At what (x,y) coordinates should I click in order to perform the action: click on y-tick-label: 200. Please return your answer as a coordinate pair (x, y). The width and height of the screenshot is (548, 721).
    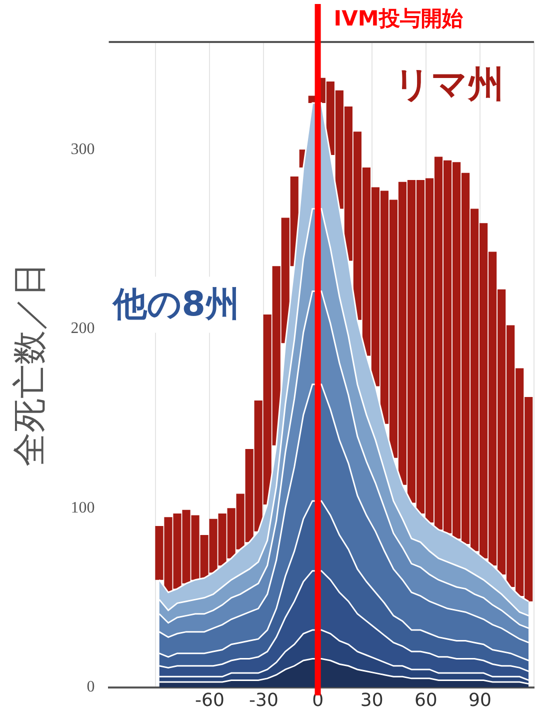
    Looking at the image, I should click on (82, 329).